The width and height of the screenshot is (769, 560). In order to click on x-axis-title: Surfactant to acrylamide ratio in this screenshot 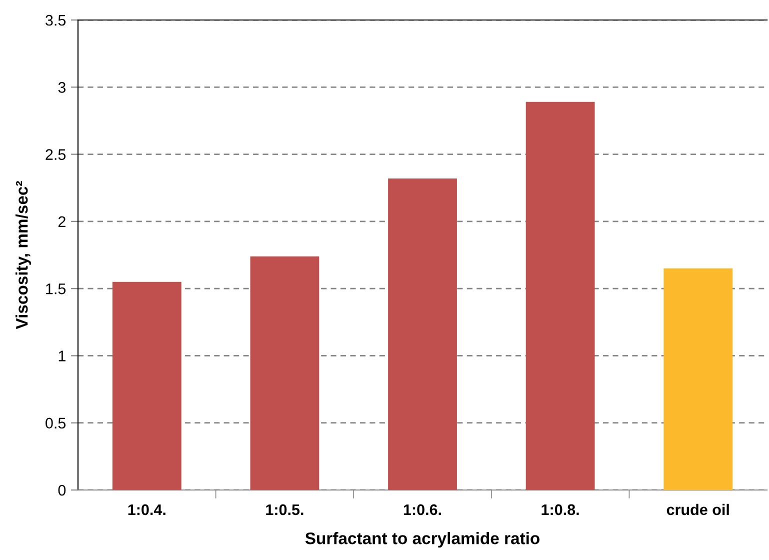, I will do `click(422, 540)`.